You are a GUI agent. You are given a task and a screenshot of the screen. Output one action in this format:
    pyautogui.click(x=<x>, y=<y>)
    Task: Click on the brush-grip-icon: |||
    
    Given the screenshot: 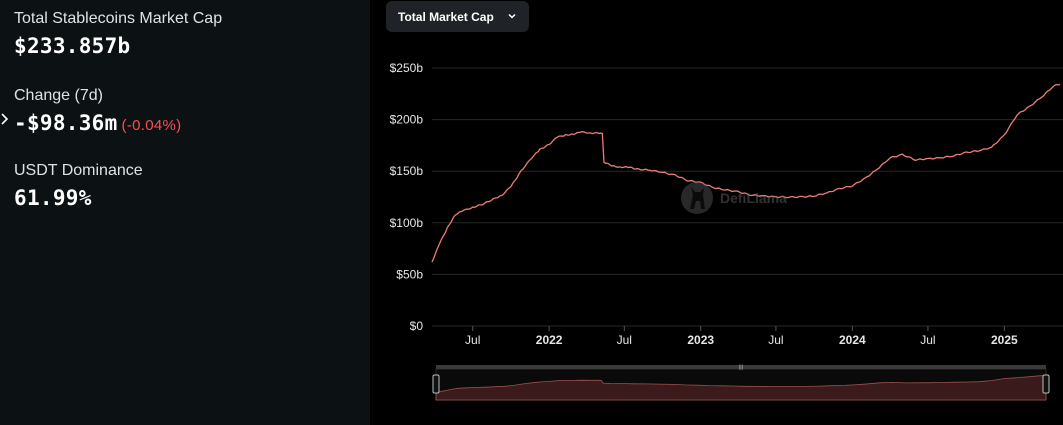 What is the action you would take?
    pyautogui.click(x=740, y=368)
    